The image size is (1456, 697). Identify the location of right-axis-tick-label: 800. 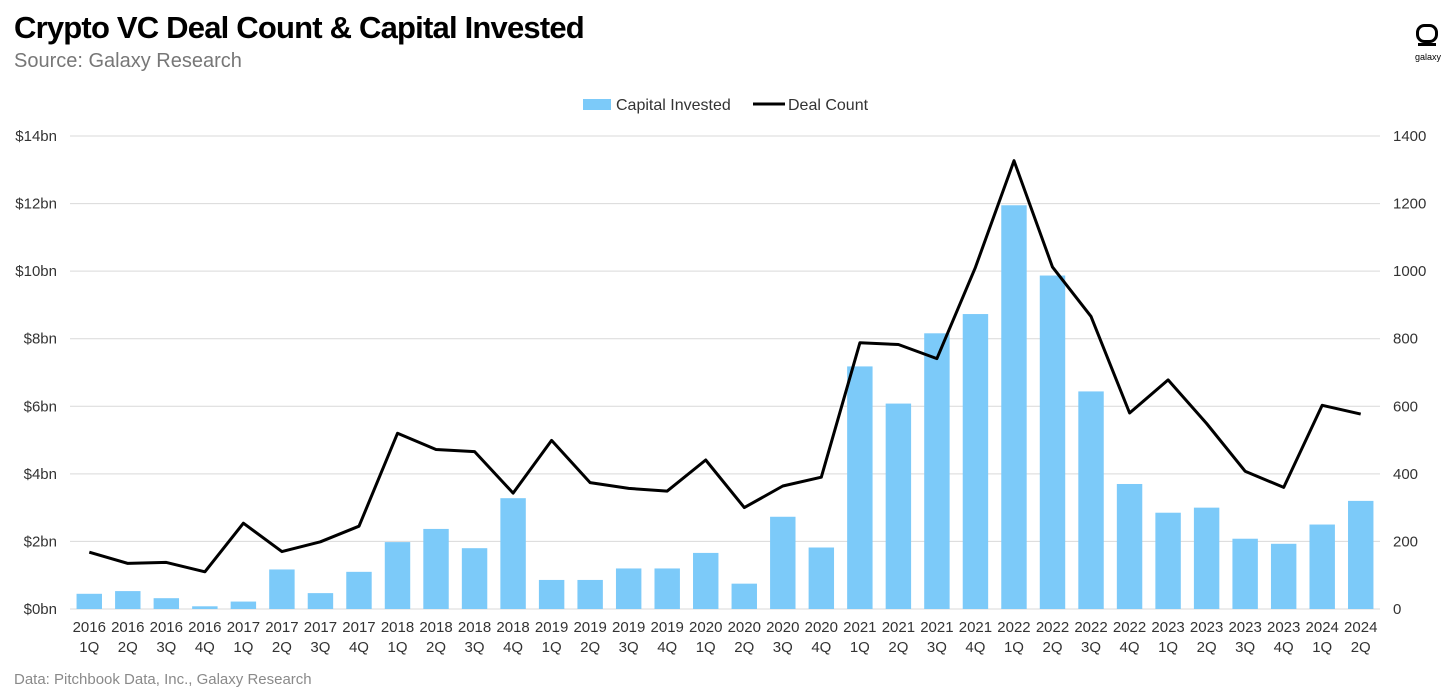
(1405, 339).